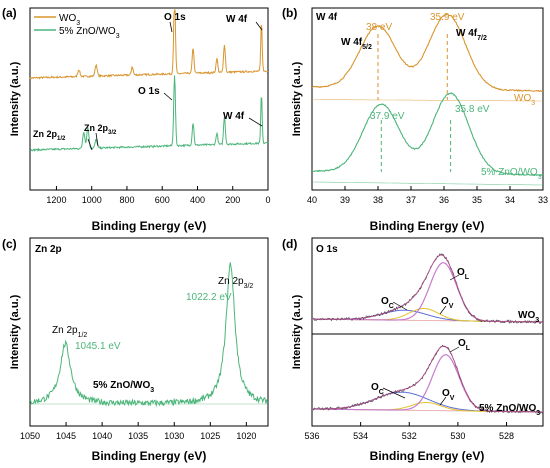  I want to click on annot-a-w4f-top-arrow, so click(259, 26).